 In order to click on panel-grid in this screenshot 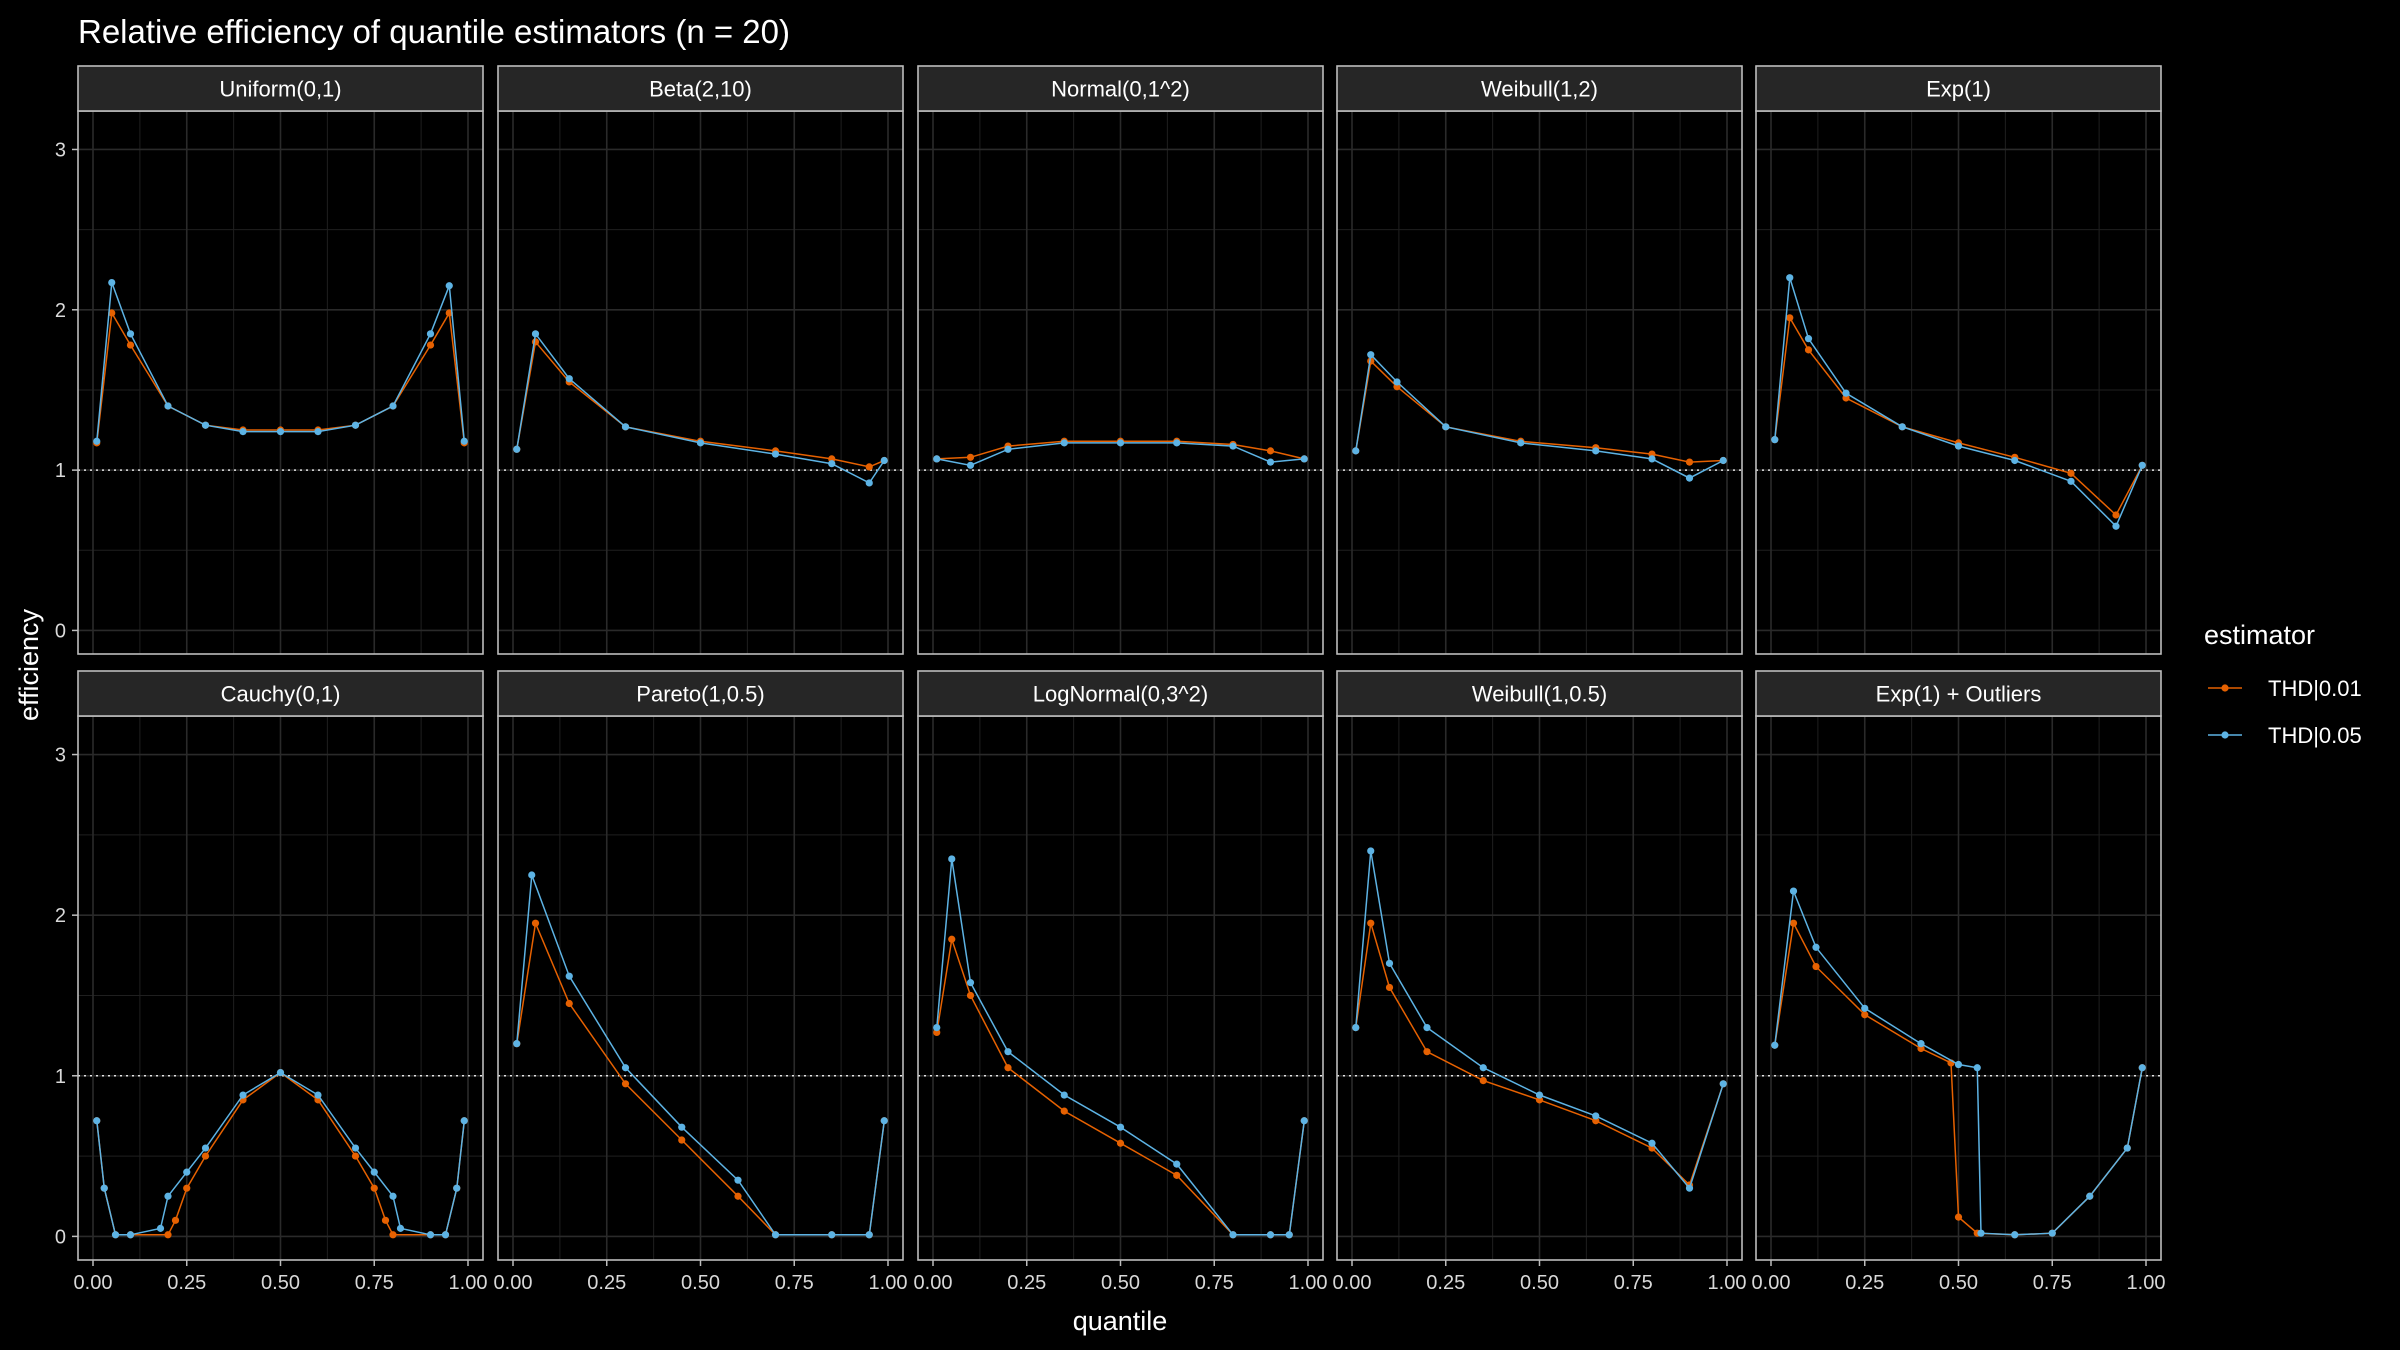, I will do `click(1120, 988)`.